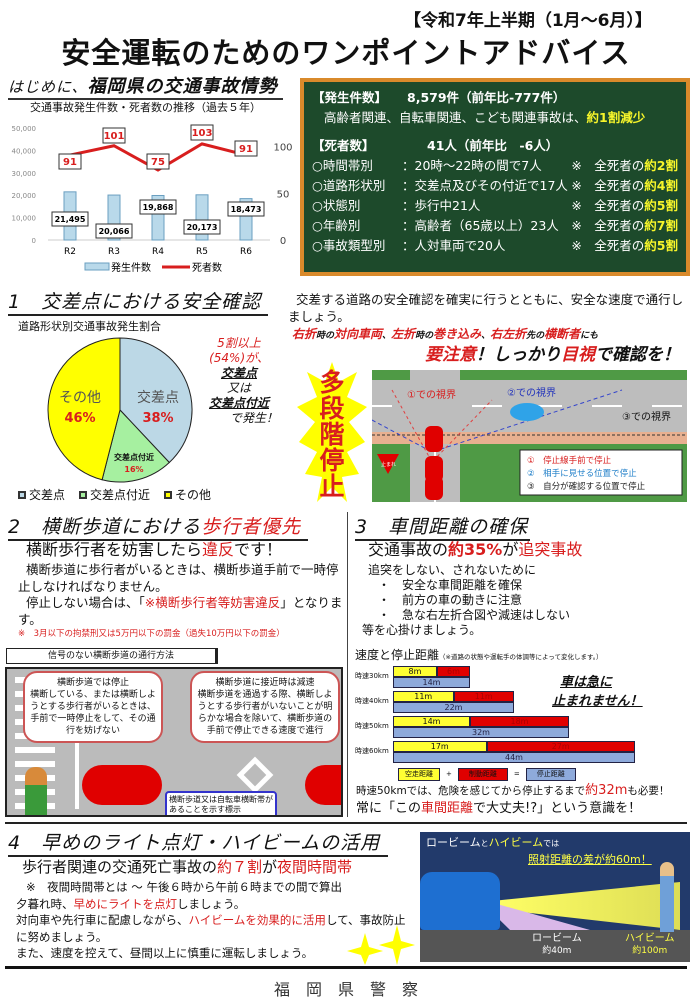  Describe the element at coordinates (198, 842) in the screenshot. I see `section4-title: 4 早めのライト点灯・ハイビームの活用` at that location.